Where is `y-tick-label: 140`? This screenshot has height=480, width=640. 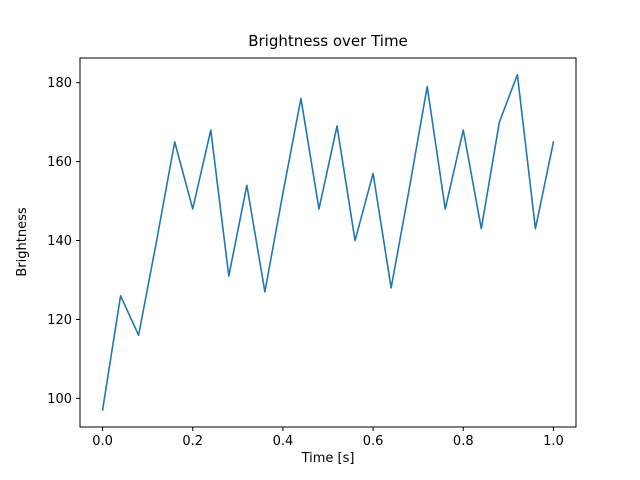 y-tick-label: 140 is located at coordinates (59, 241).